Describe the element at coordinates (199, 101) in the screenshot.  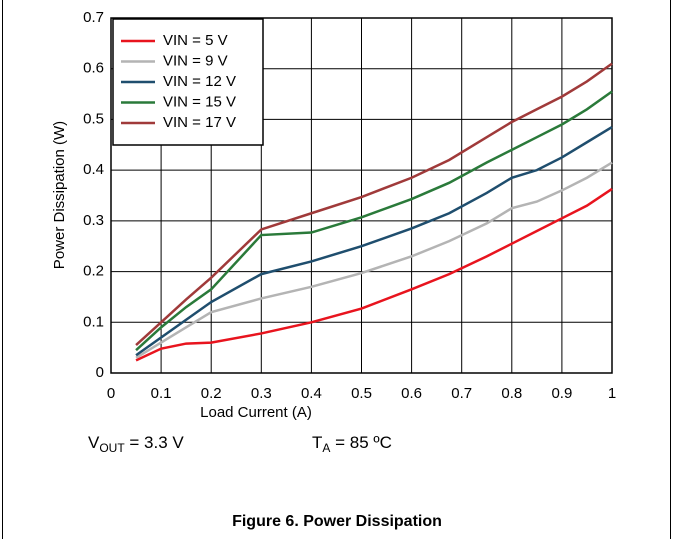
I see `legend-label: VIN = 15 V` at that location.